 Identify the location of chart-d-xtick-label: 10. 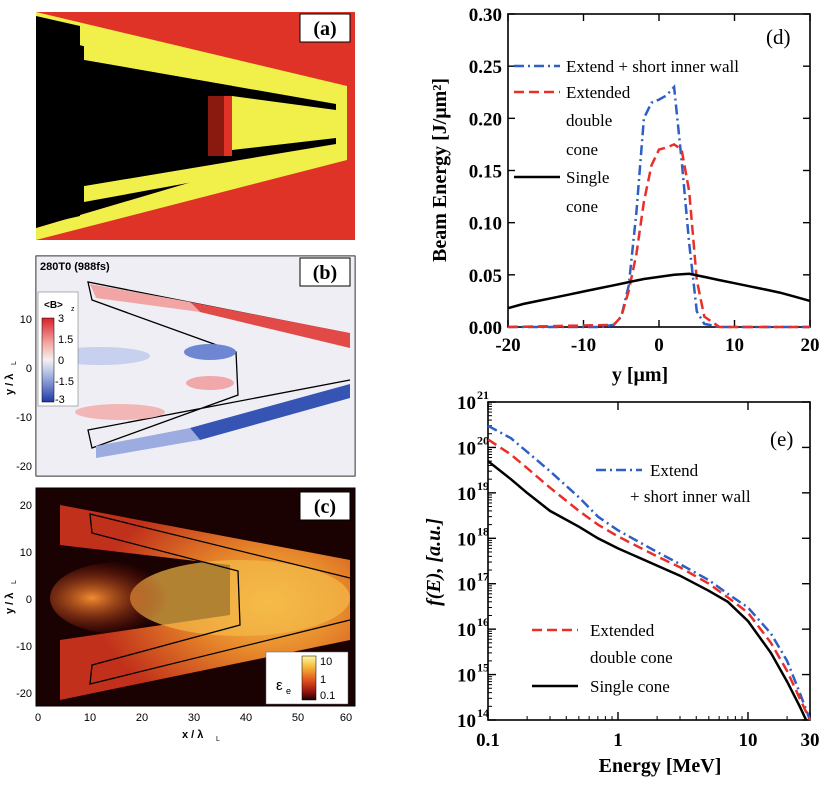
(734, 345).